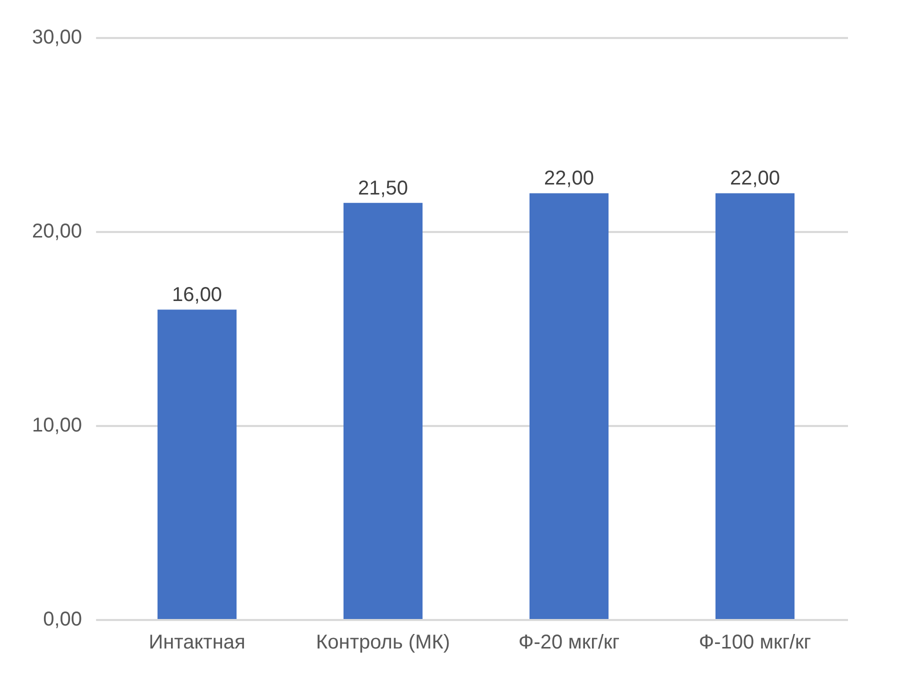 Image resolution: width=904 pixels, height=684 pixels. What do you see at coordinates (383, 643) in the screenshot?
I see `x-tick-label: Контроль (МК)` at bounding box center [383, 643].